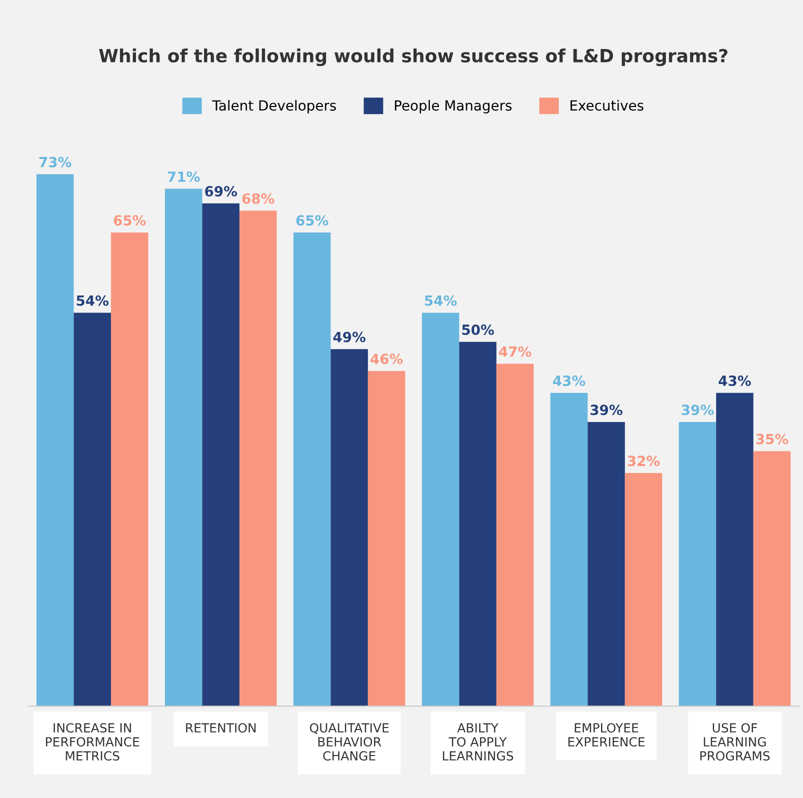 This screenshot has width=803, height=798. I want to click on data-label: 35%, so click(772, 439).